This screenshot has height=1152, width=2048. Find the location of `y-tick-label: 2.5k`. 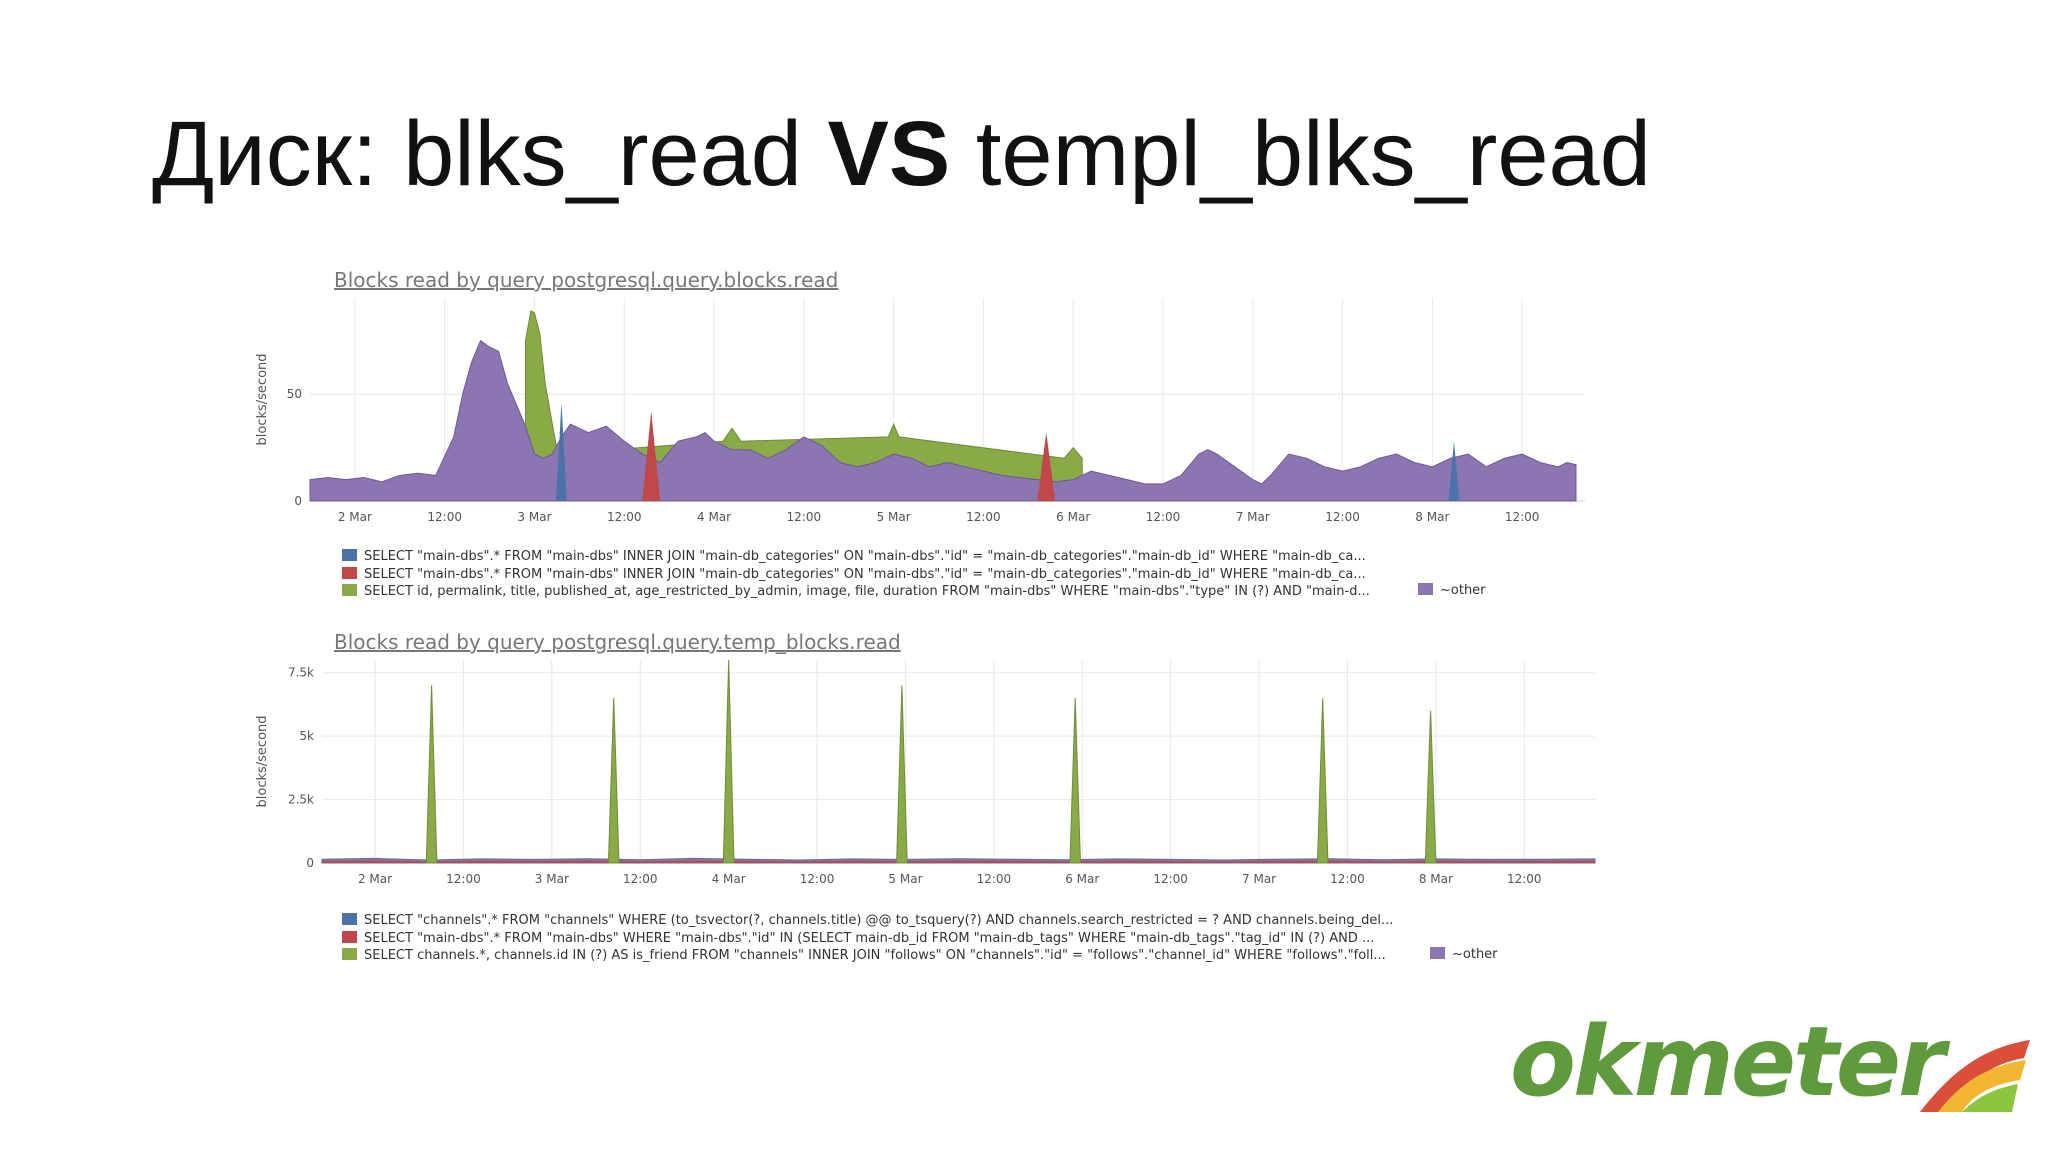

y-tick-label: 2.5k is located at coordinates (301, 800).